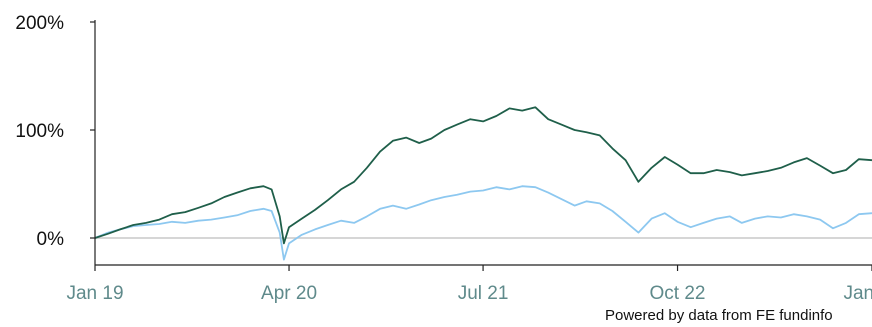 The height and width of the screenshot is (327, 872). I want to click on y-tick-label: 100%, so click(39, 131).